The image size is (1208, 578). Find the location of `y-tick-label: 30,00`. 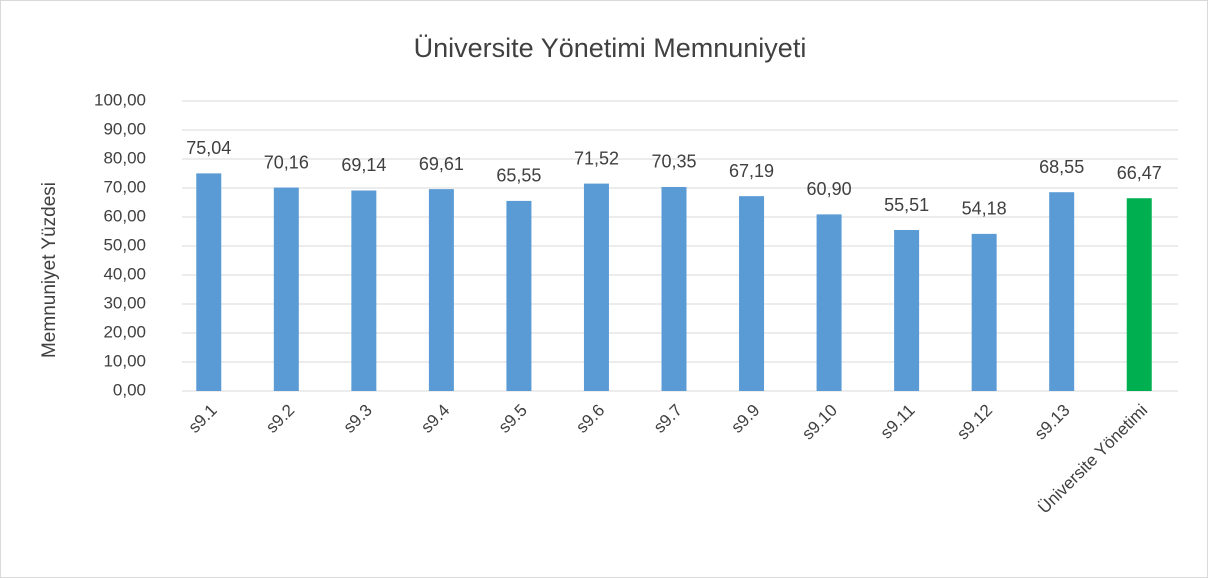

y-tick-label: 30,00 is located at coordinates (124, 302).